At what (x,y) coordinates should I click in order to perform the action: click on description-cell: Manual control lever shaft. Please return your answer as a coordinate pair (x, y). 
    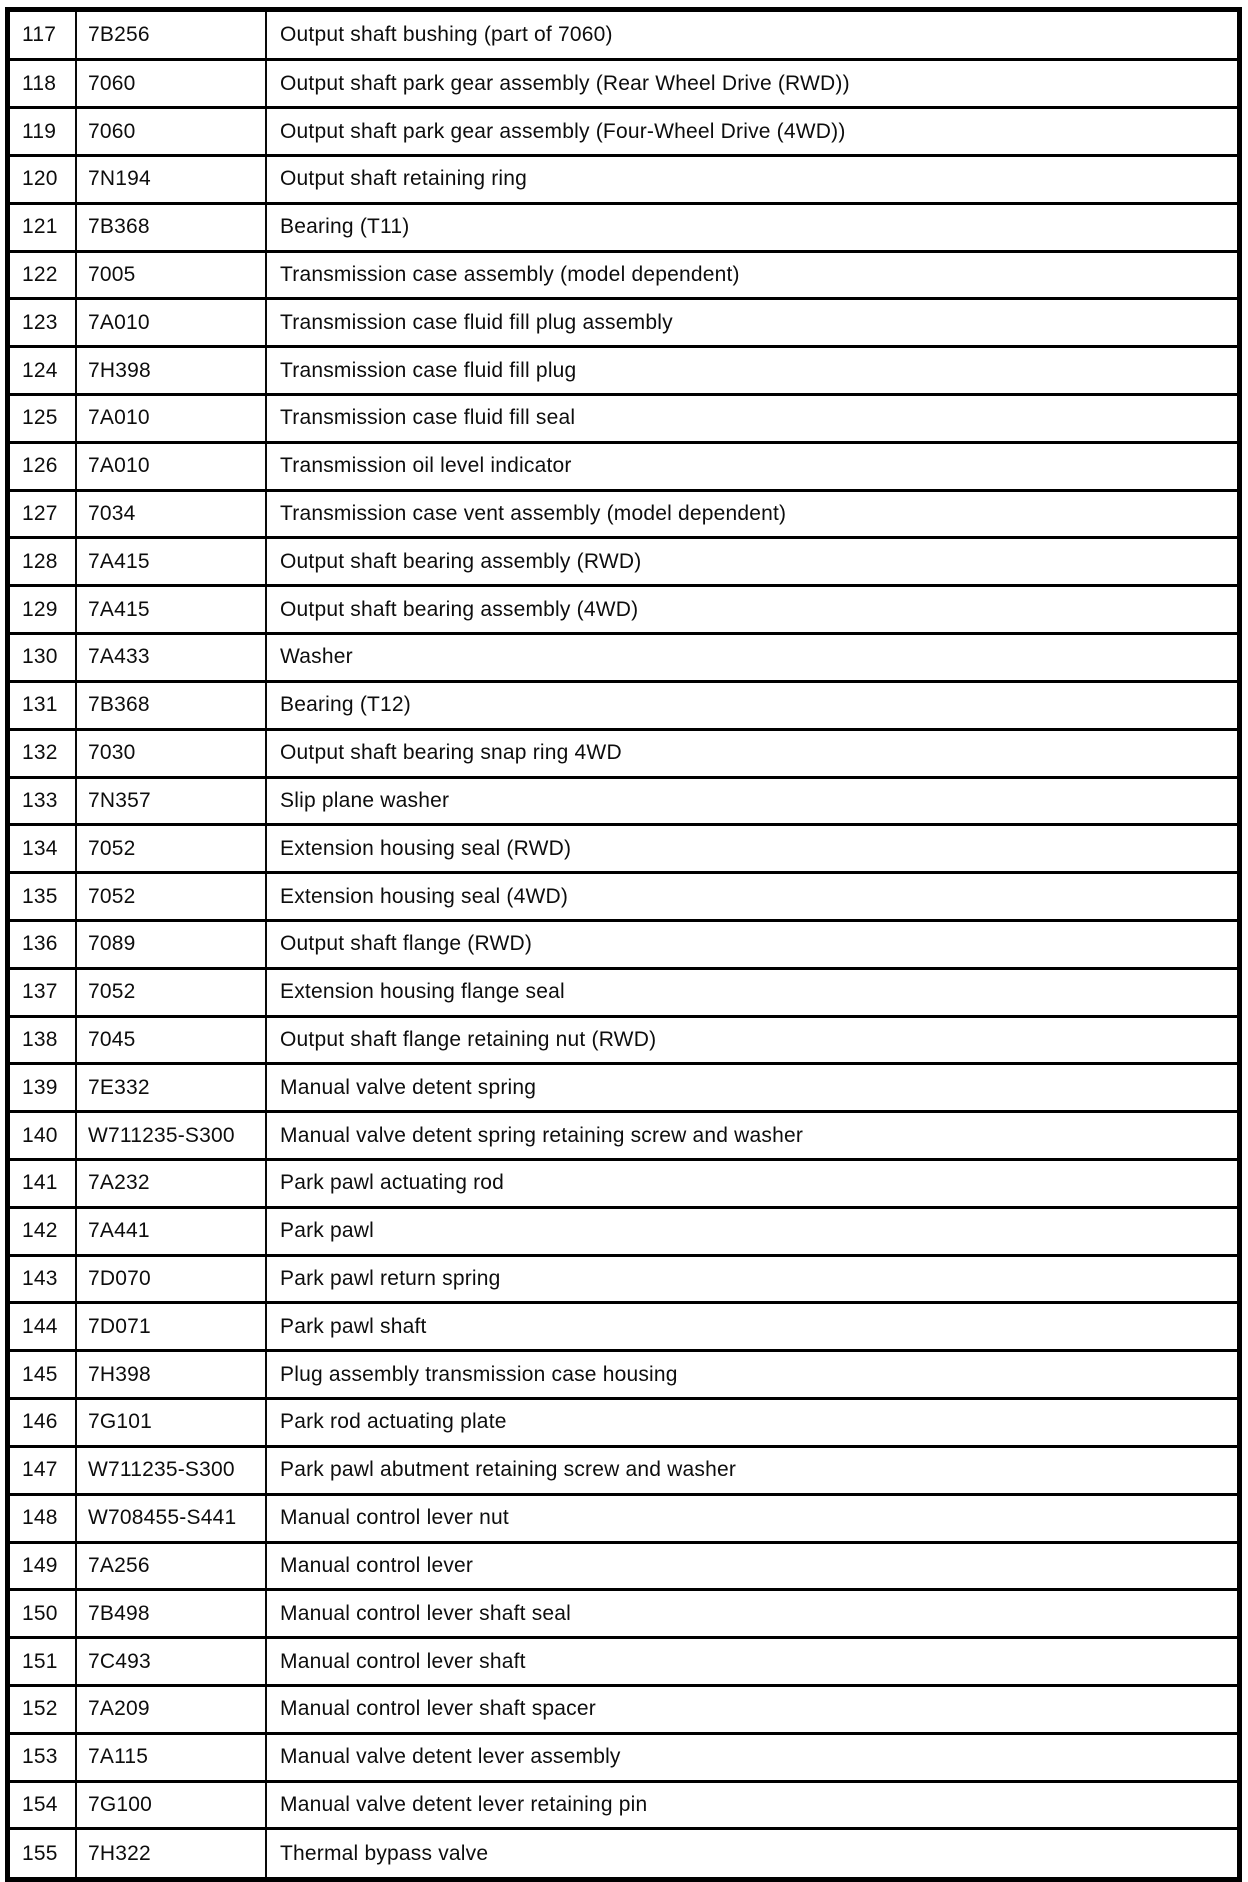
    Looking at the image, I should click on (751, 1662).